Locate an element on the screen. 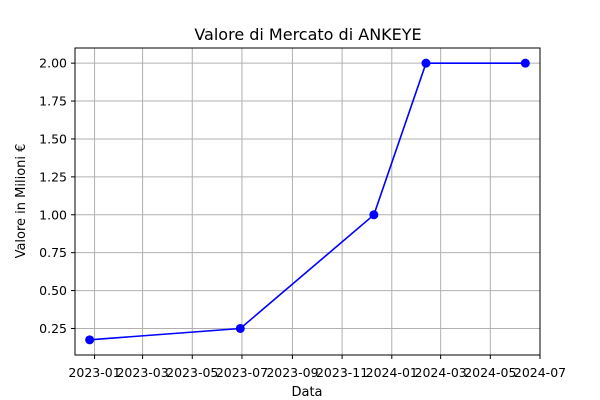  y-tick-label: 1.75 is located at coordinates (53, 101).